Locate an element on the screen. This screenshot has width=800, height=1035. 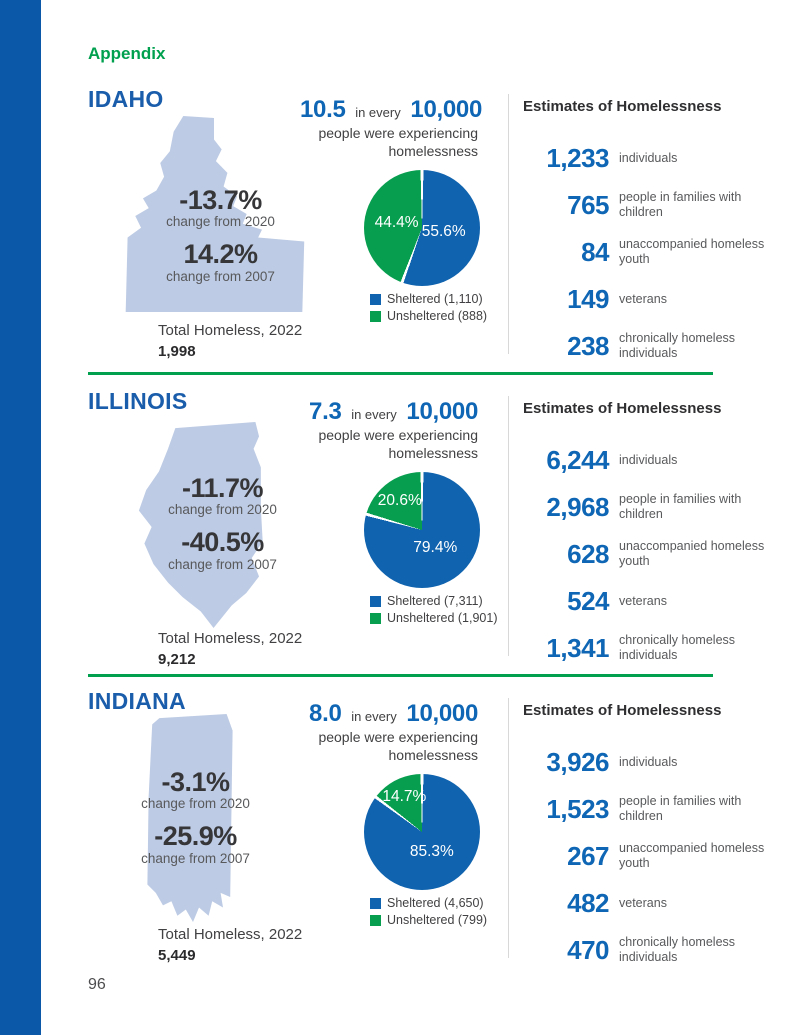
legend-unsheltered-label: Unsheltered (888) is located at coordinates (437, 316).